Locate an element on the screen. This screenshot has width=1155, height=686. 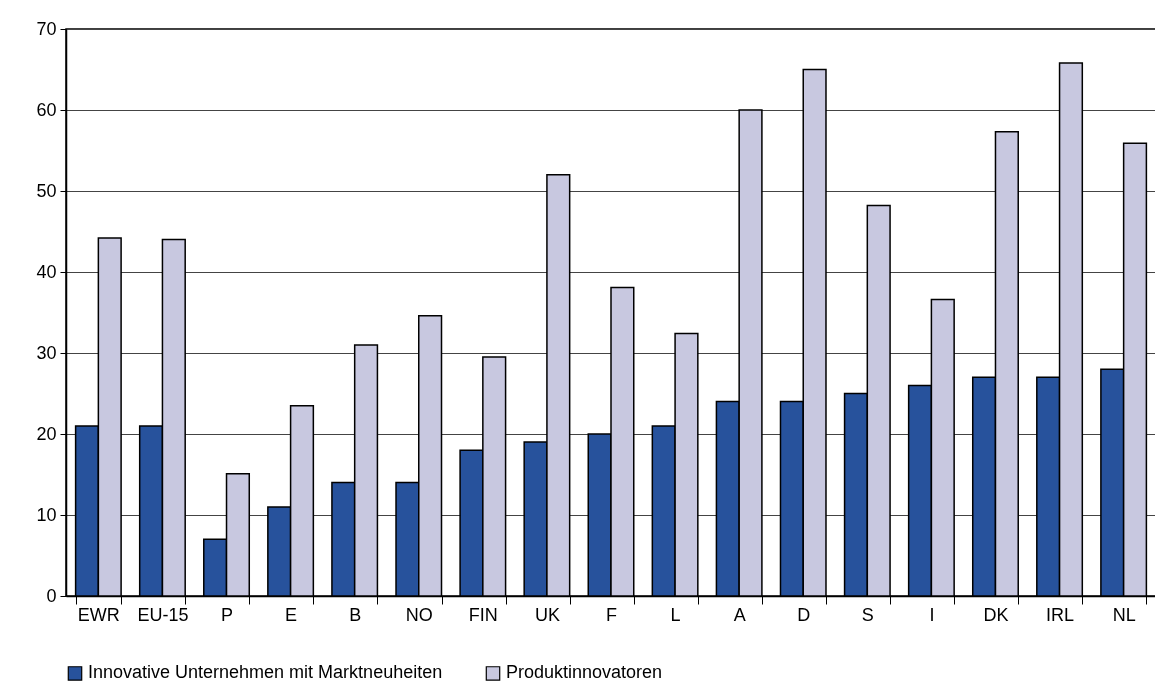
y-tick-label: 30 is located at coordinates (46, 352).